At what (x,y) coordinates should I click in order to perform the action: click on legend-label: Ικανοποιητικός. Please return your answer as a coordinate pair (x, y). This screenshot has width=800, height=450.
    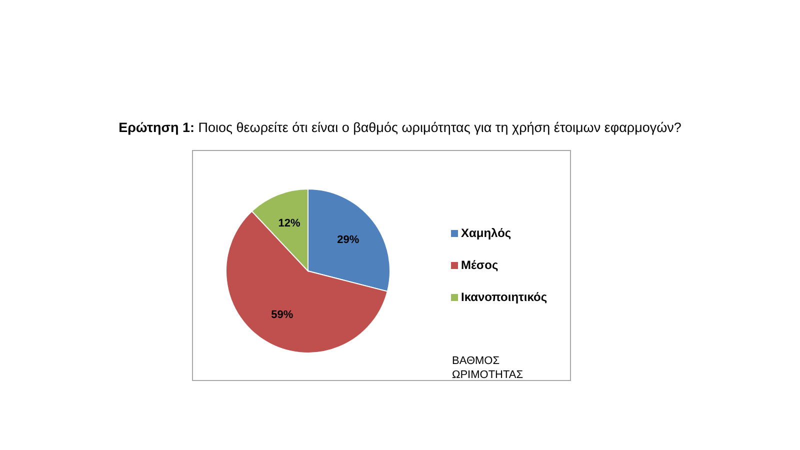
    Looking at the image, I should click on (504, 297).